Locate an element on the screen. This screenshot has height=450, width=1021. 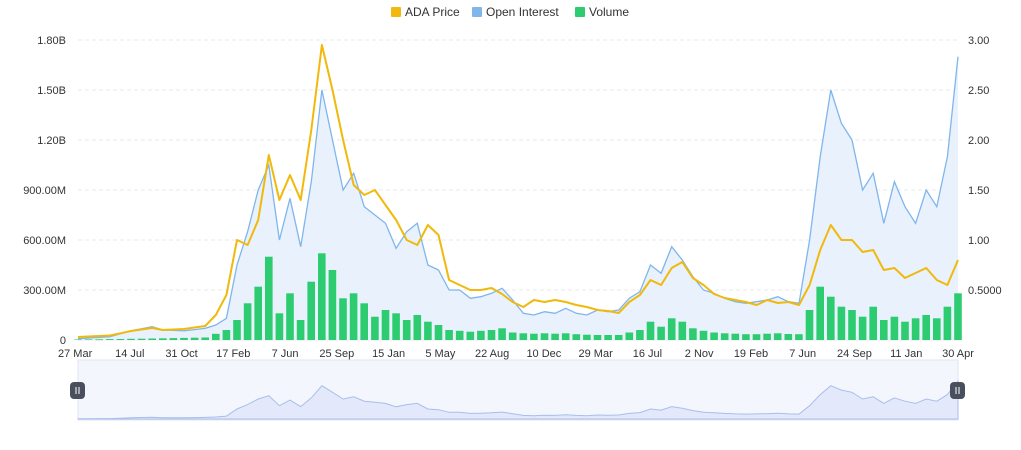
range-navigator is located at coordinates (517, 390).